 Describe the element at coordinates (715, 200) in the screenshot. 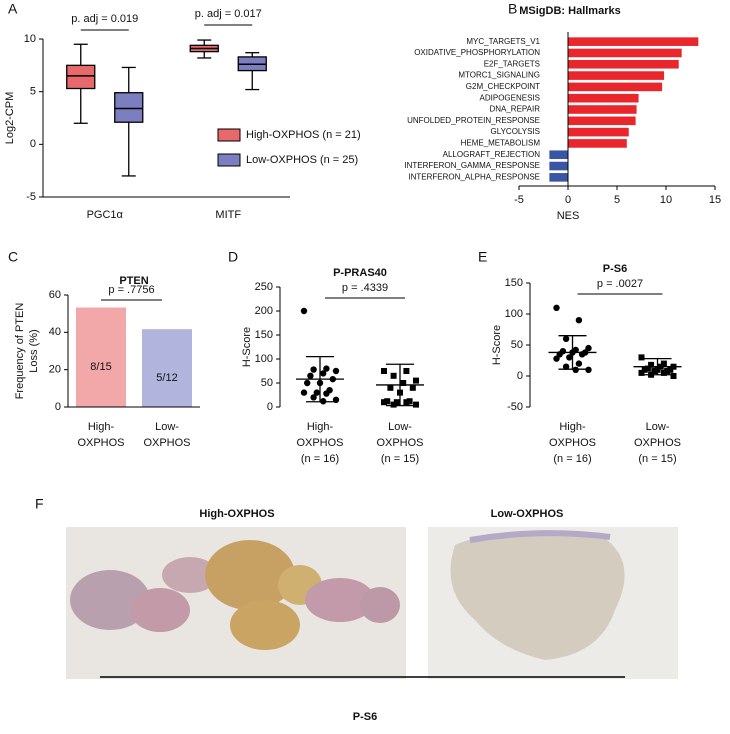

I see `x-tick-label: 15` at that location.